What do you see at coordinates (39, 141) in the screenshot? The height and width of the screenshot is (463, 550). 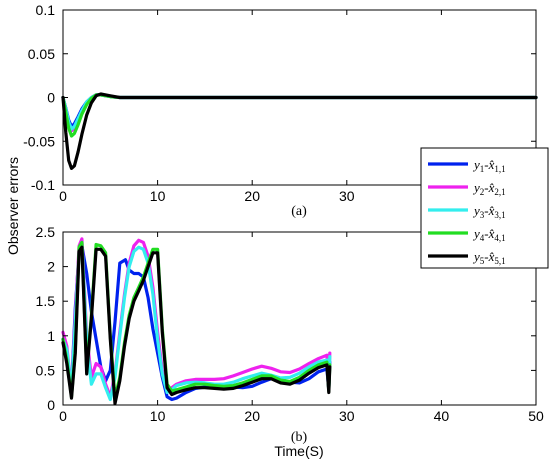 I see `panel-a-y-tick-label: -0.05` at bounding box center [39, 141].